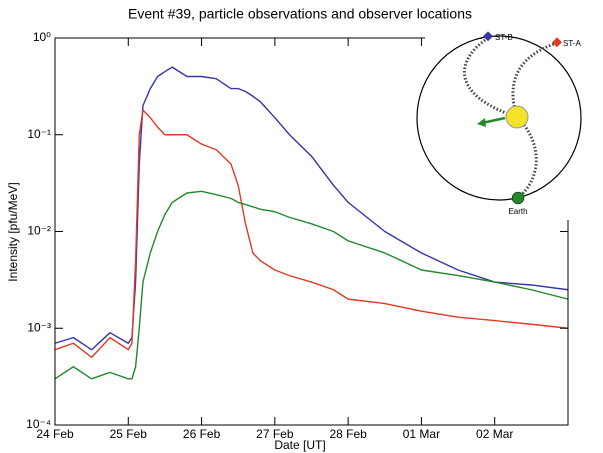 Image resolution: width=603 pixels, height=453 pixels. I want to click on x-tick-label: 02 Mar, so click(494, 434).